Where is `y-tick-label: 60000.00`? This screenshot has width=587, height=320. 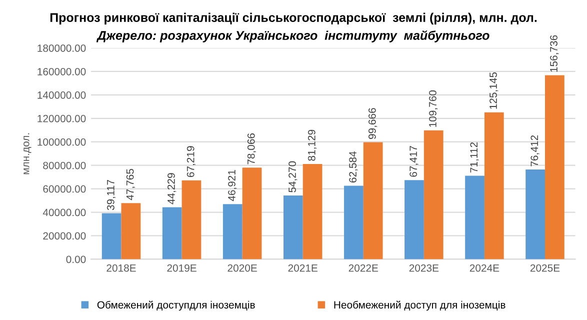
y-tick-label: 60000.00 is located at coordinates (64, 189).